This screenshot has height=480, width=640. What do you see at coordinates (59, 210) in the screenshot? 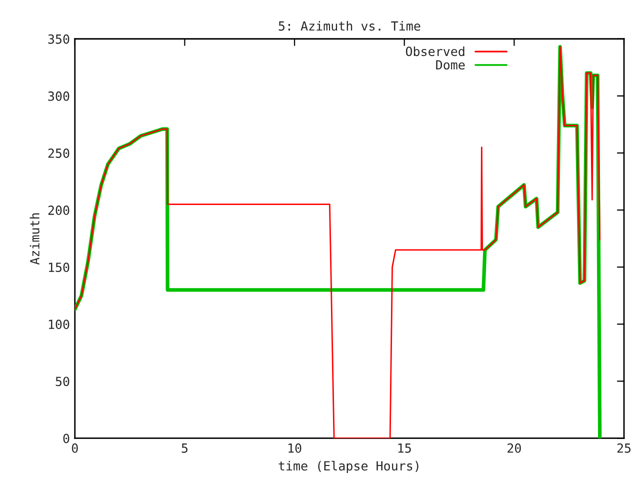
I see `y-tick-label: 200` at bounding box center [59, 210].